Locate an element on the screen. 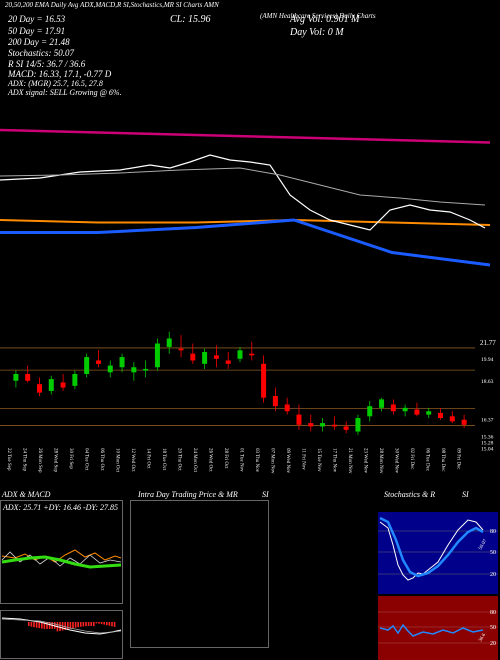 The width and height of the screenshot is (500, 660). rsi-50: 50 is located at coordinates (493, 628).